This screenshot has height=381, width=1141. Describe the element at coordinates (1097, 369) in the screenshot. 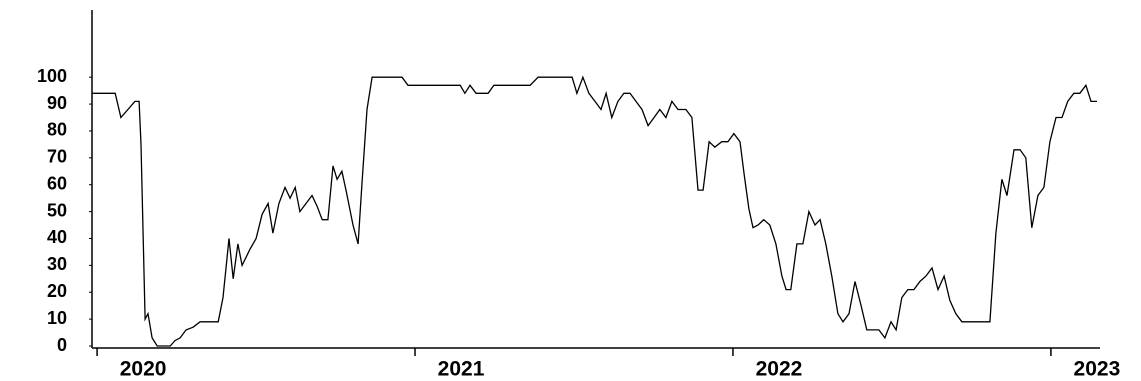

I see `x-tick-label: 2023` at that location.